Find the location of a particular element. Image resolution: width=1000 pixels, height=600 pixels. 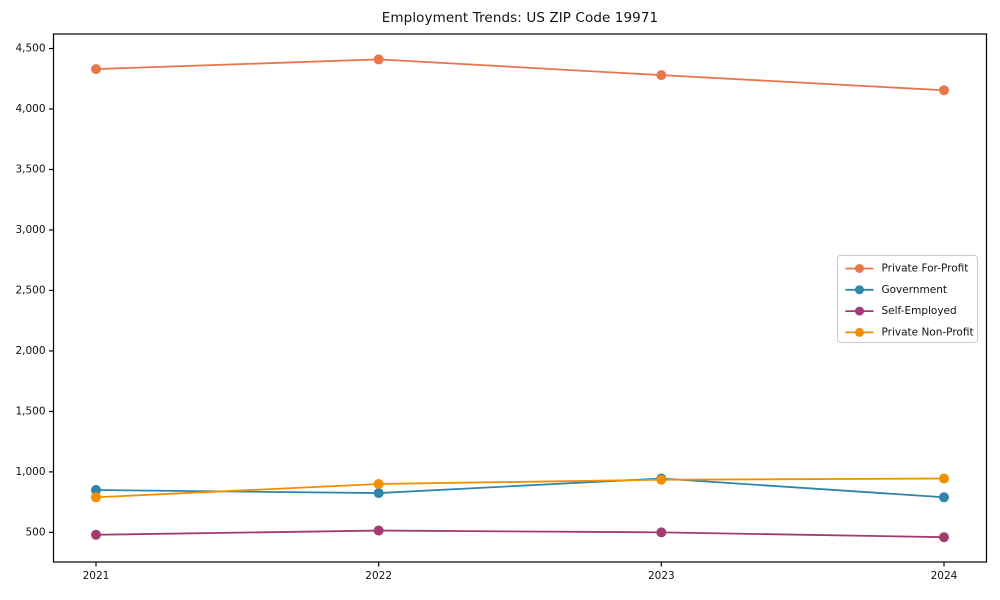

legend-item-label: Government is located at coordinates (914, 290).